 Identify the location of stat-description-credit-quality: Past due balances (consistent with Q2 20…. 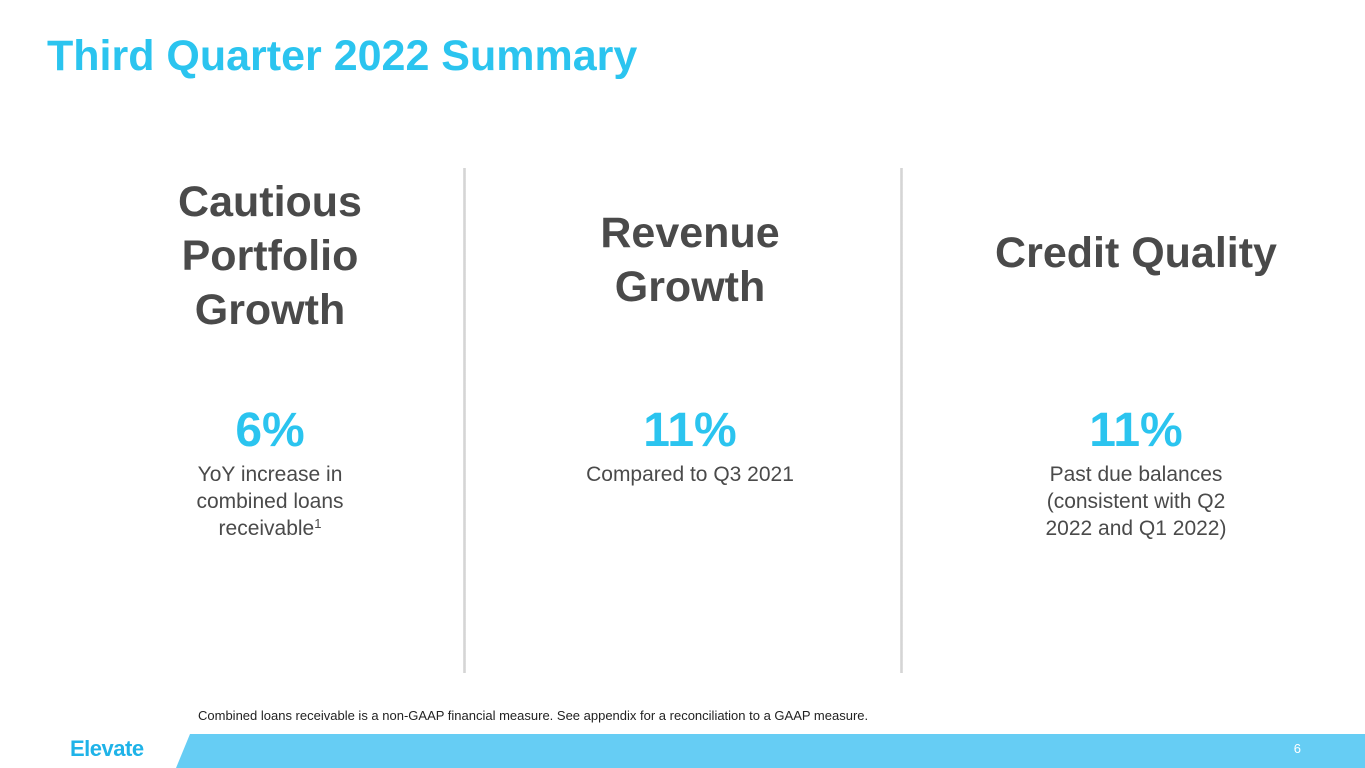
(1136, 501).